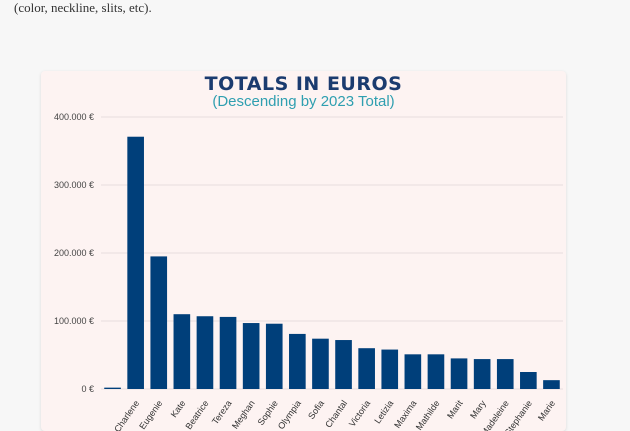 This screenshot has width=630, height=431. What do you see at coordinates (455, 409) in the screenshot?
I see `x-tick-label: Marit` at bounding box center [455, 409].